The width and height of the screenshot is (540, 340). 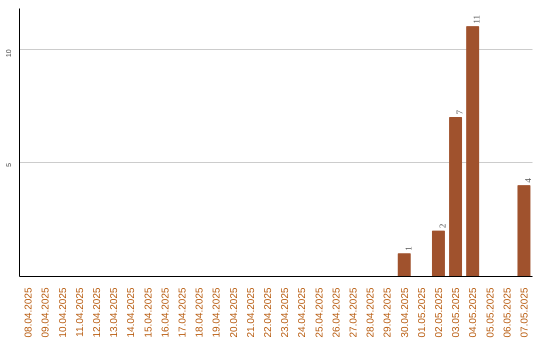 What do you see at coordinates (268, 312) in the screenshot?
I see `x-tick-label: 22.04.2025` at bounding box center [268, 312].